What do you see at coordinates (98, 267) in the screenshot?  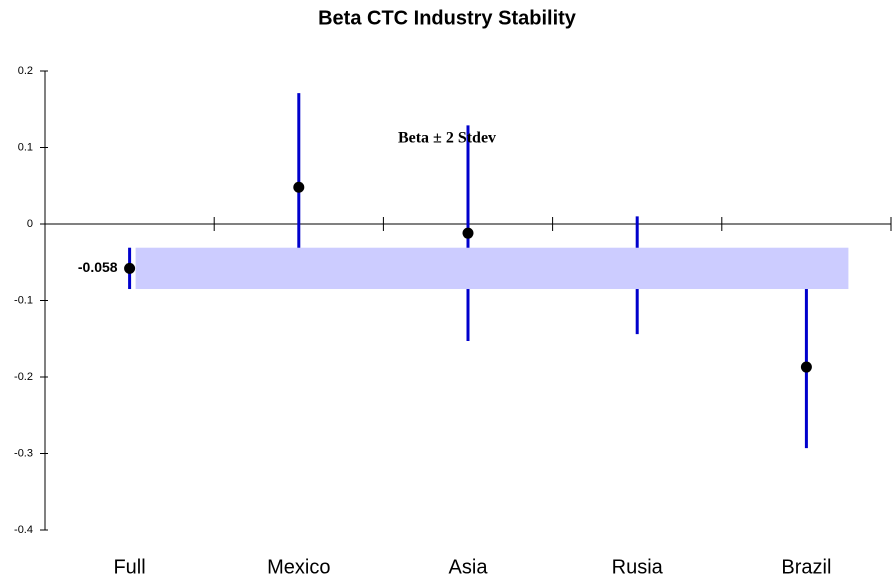 I see `value-label: -0.058` at bounding box center [98, 267].